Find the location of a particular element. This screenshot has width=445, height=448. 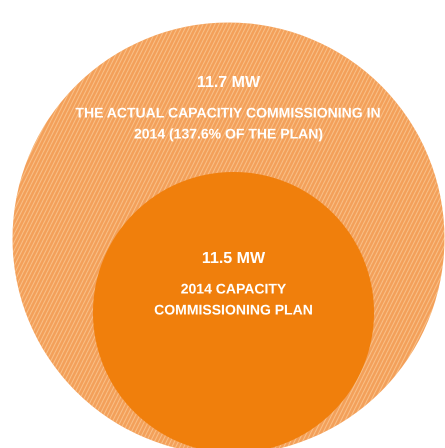

data-label: 11.5 MW is located at coordinates (234, 258).